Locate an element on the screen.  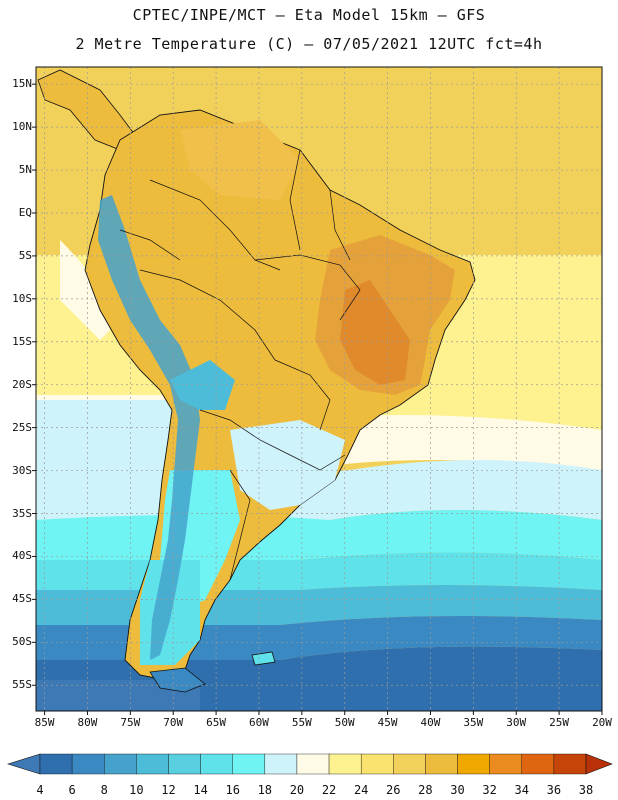
colorbar-level-label: 34 is located at coordinates (521, 790).